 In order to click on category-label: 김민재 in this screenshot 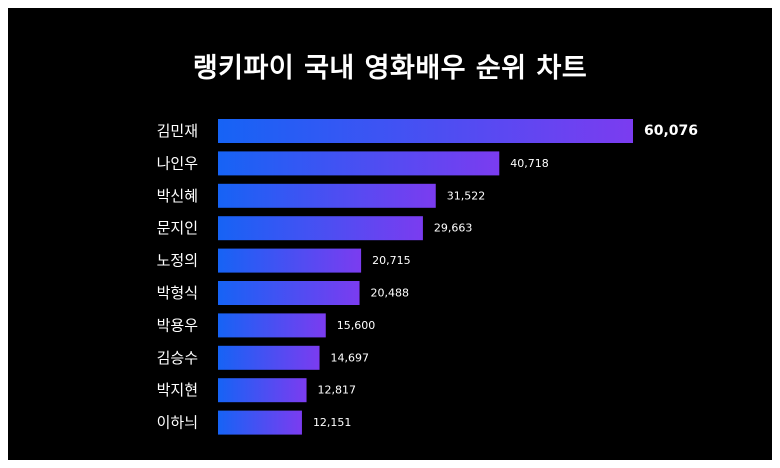, I will do `click(177, 131)`.